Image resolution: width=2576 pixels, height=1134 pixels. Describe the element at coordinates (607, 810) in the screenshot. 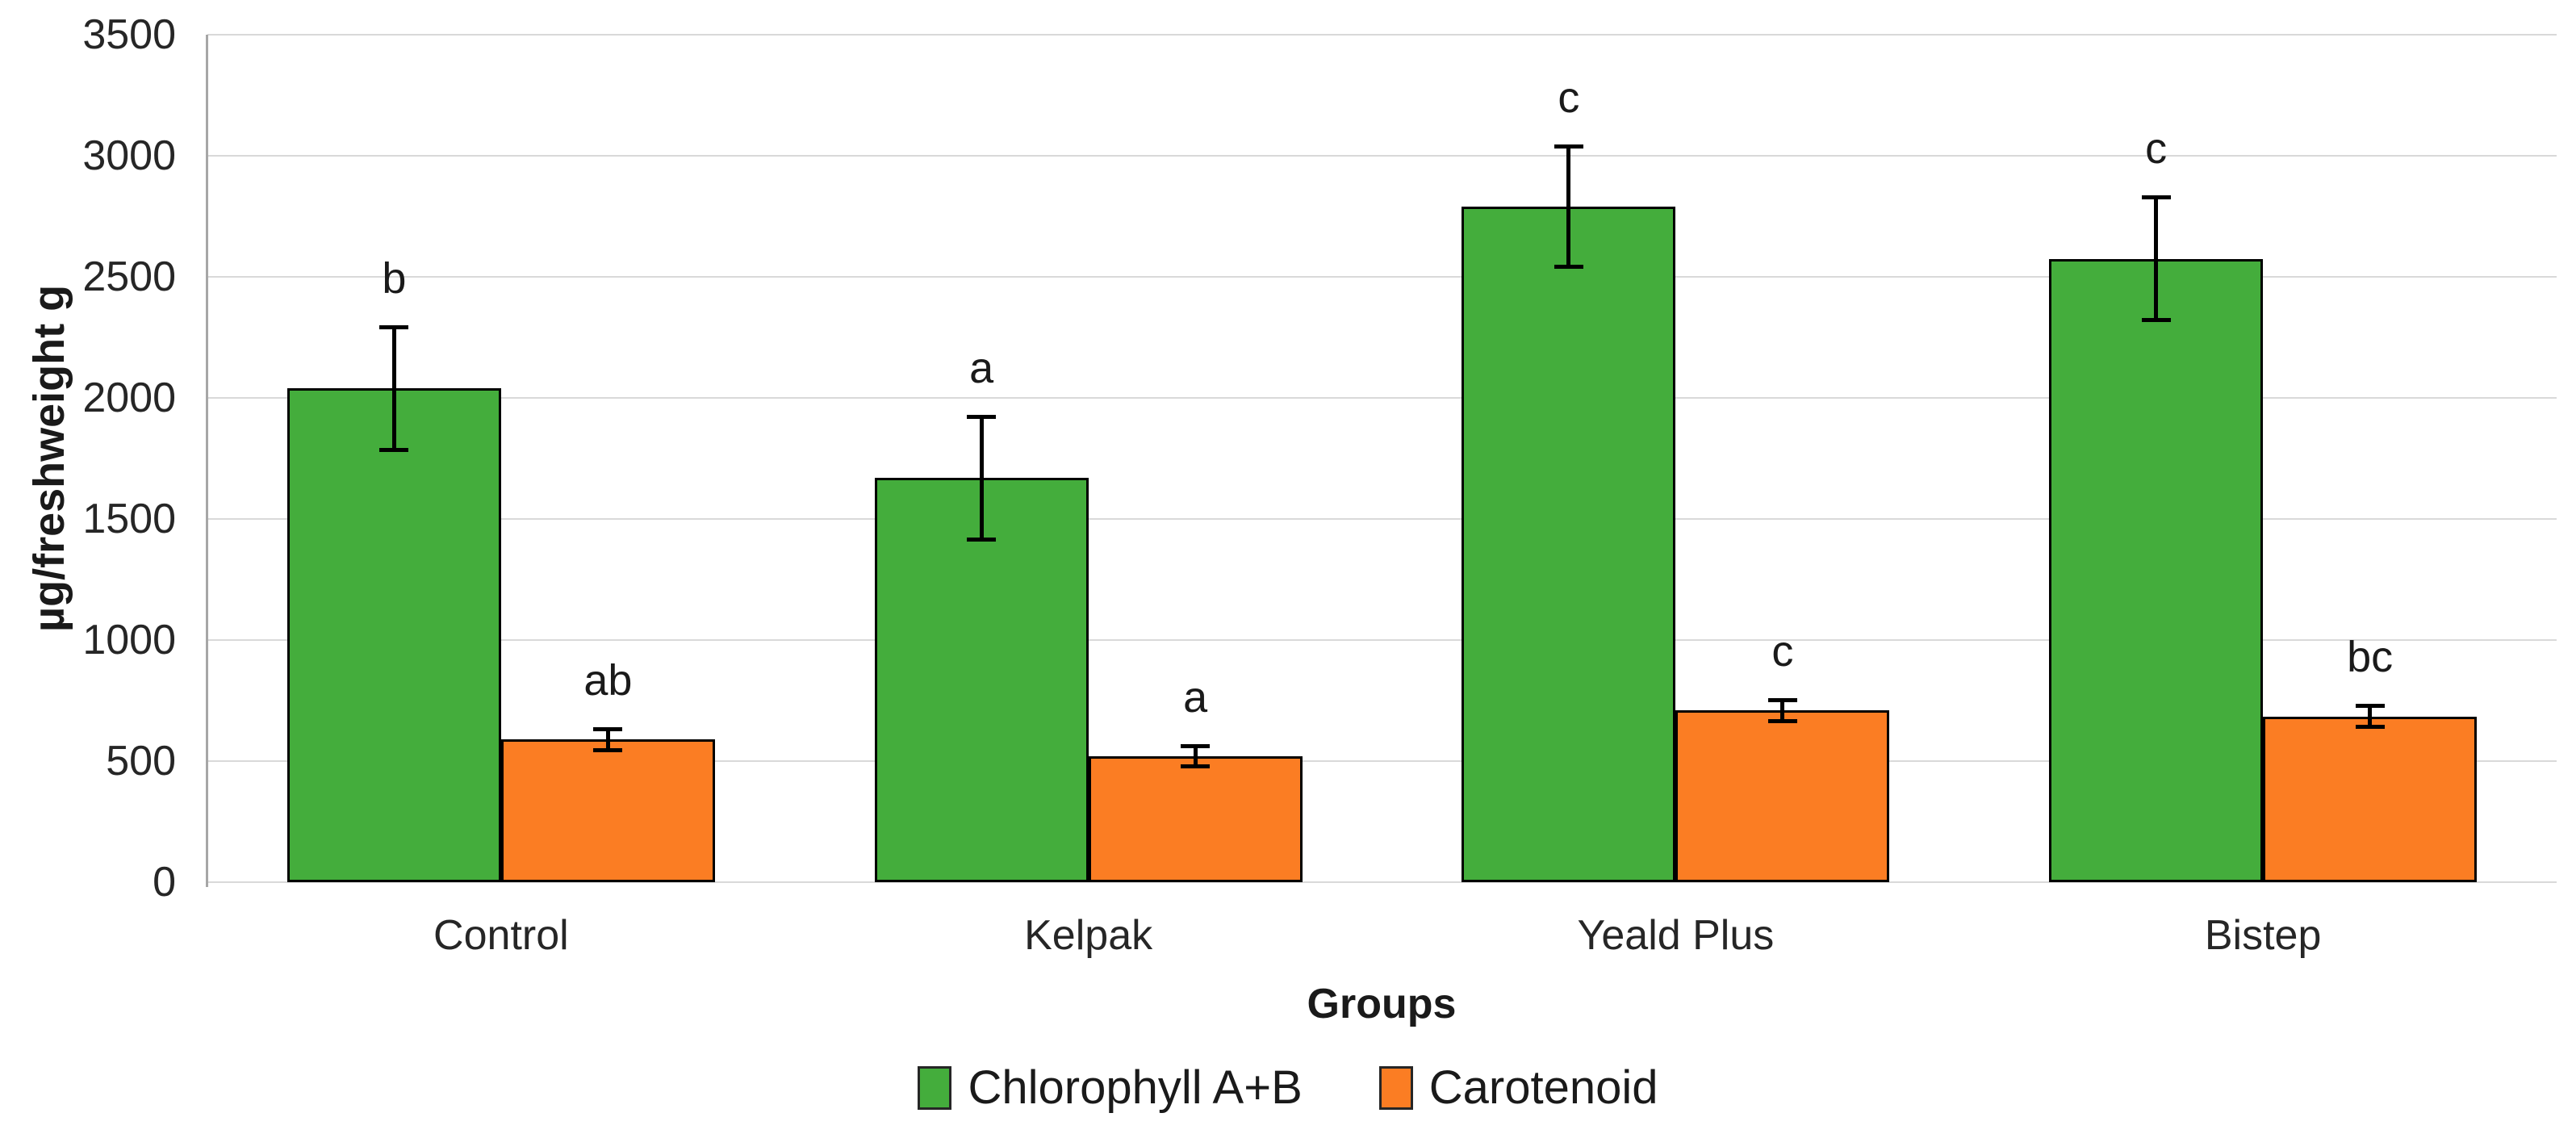

I see `bar-carotenoid-control` at that location.